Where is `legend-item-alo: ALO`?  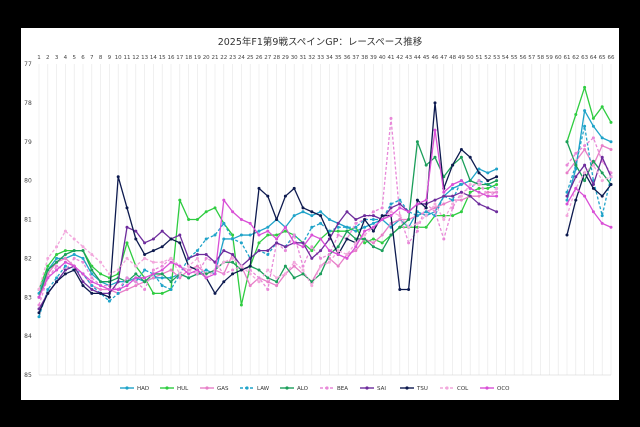
legend-item-alo: ALO is located at coordinates (294, 389).